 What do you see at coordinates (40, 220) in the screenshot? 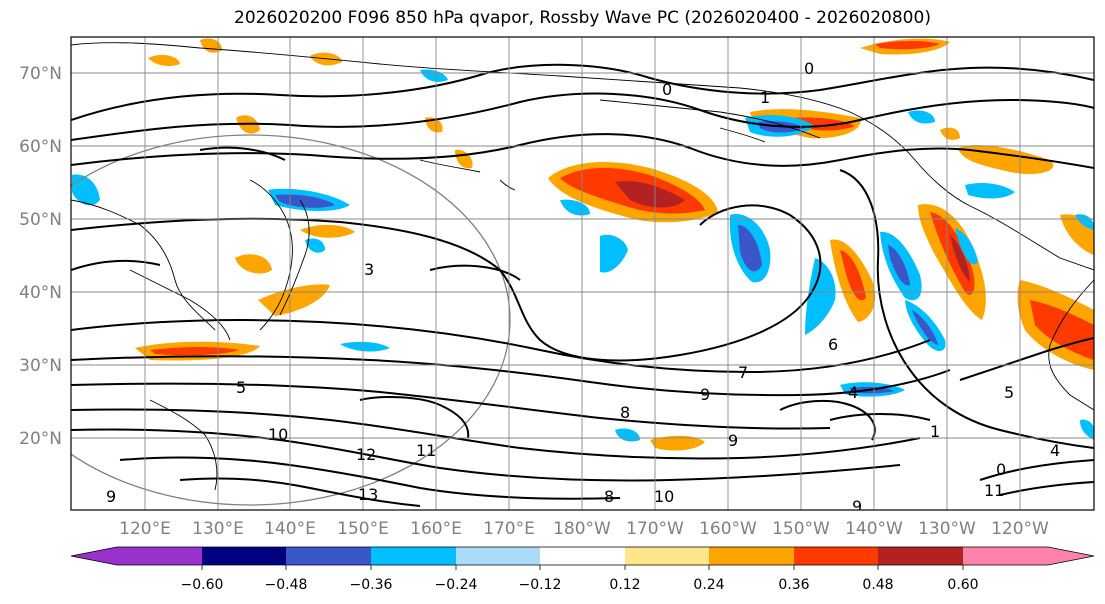
I see `latitude-label: 50°N` at bounding box center [40, 220].